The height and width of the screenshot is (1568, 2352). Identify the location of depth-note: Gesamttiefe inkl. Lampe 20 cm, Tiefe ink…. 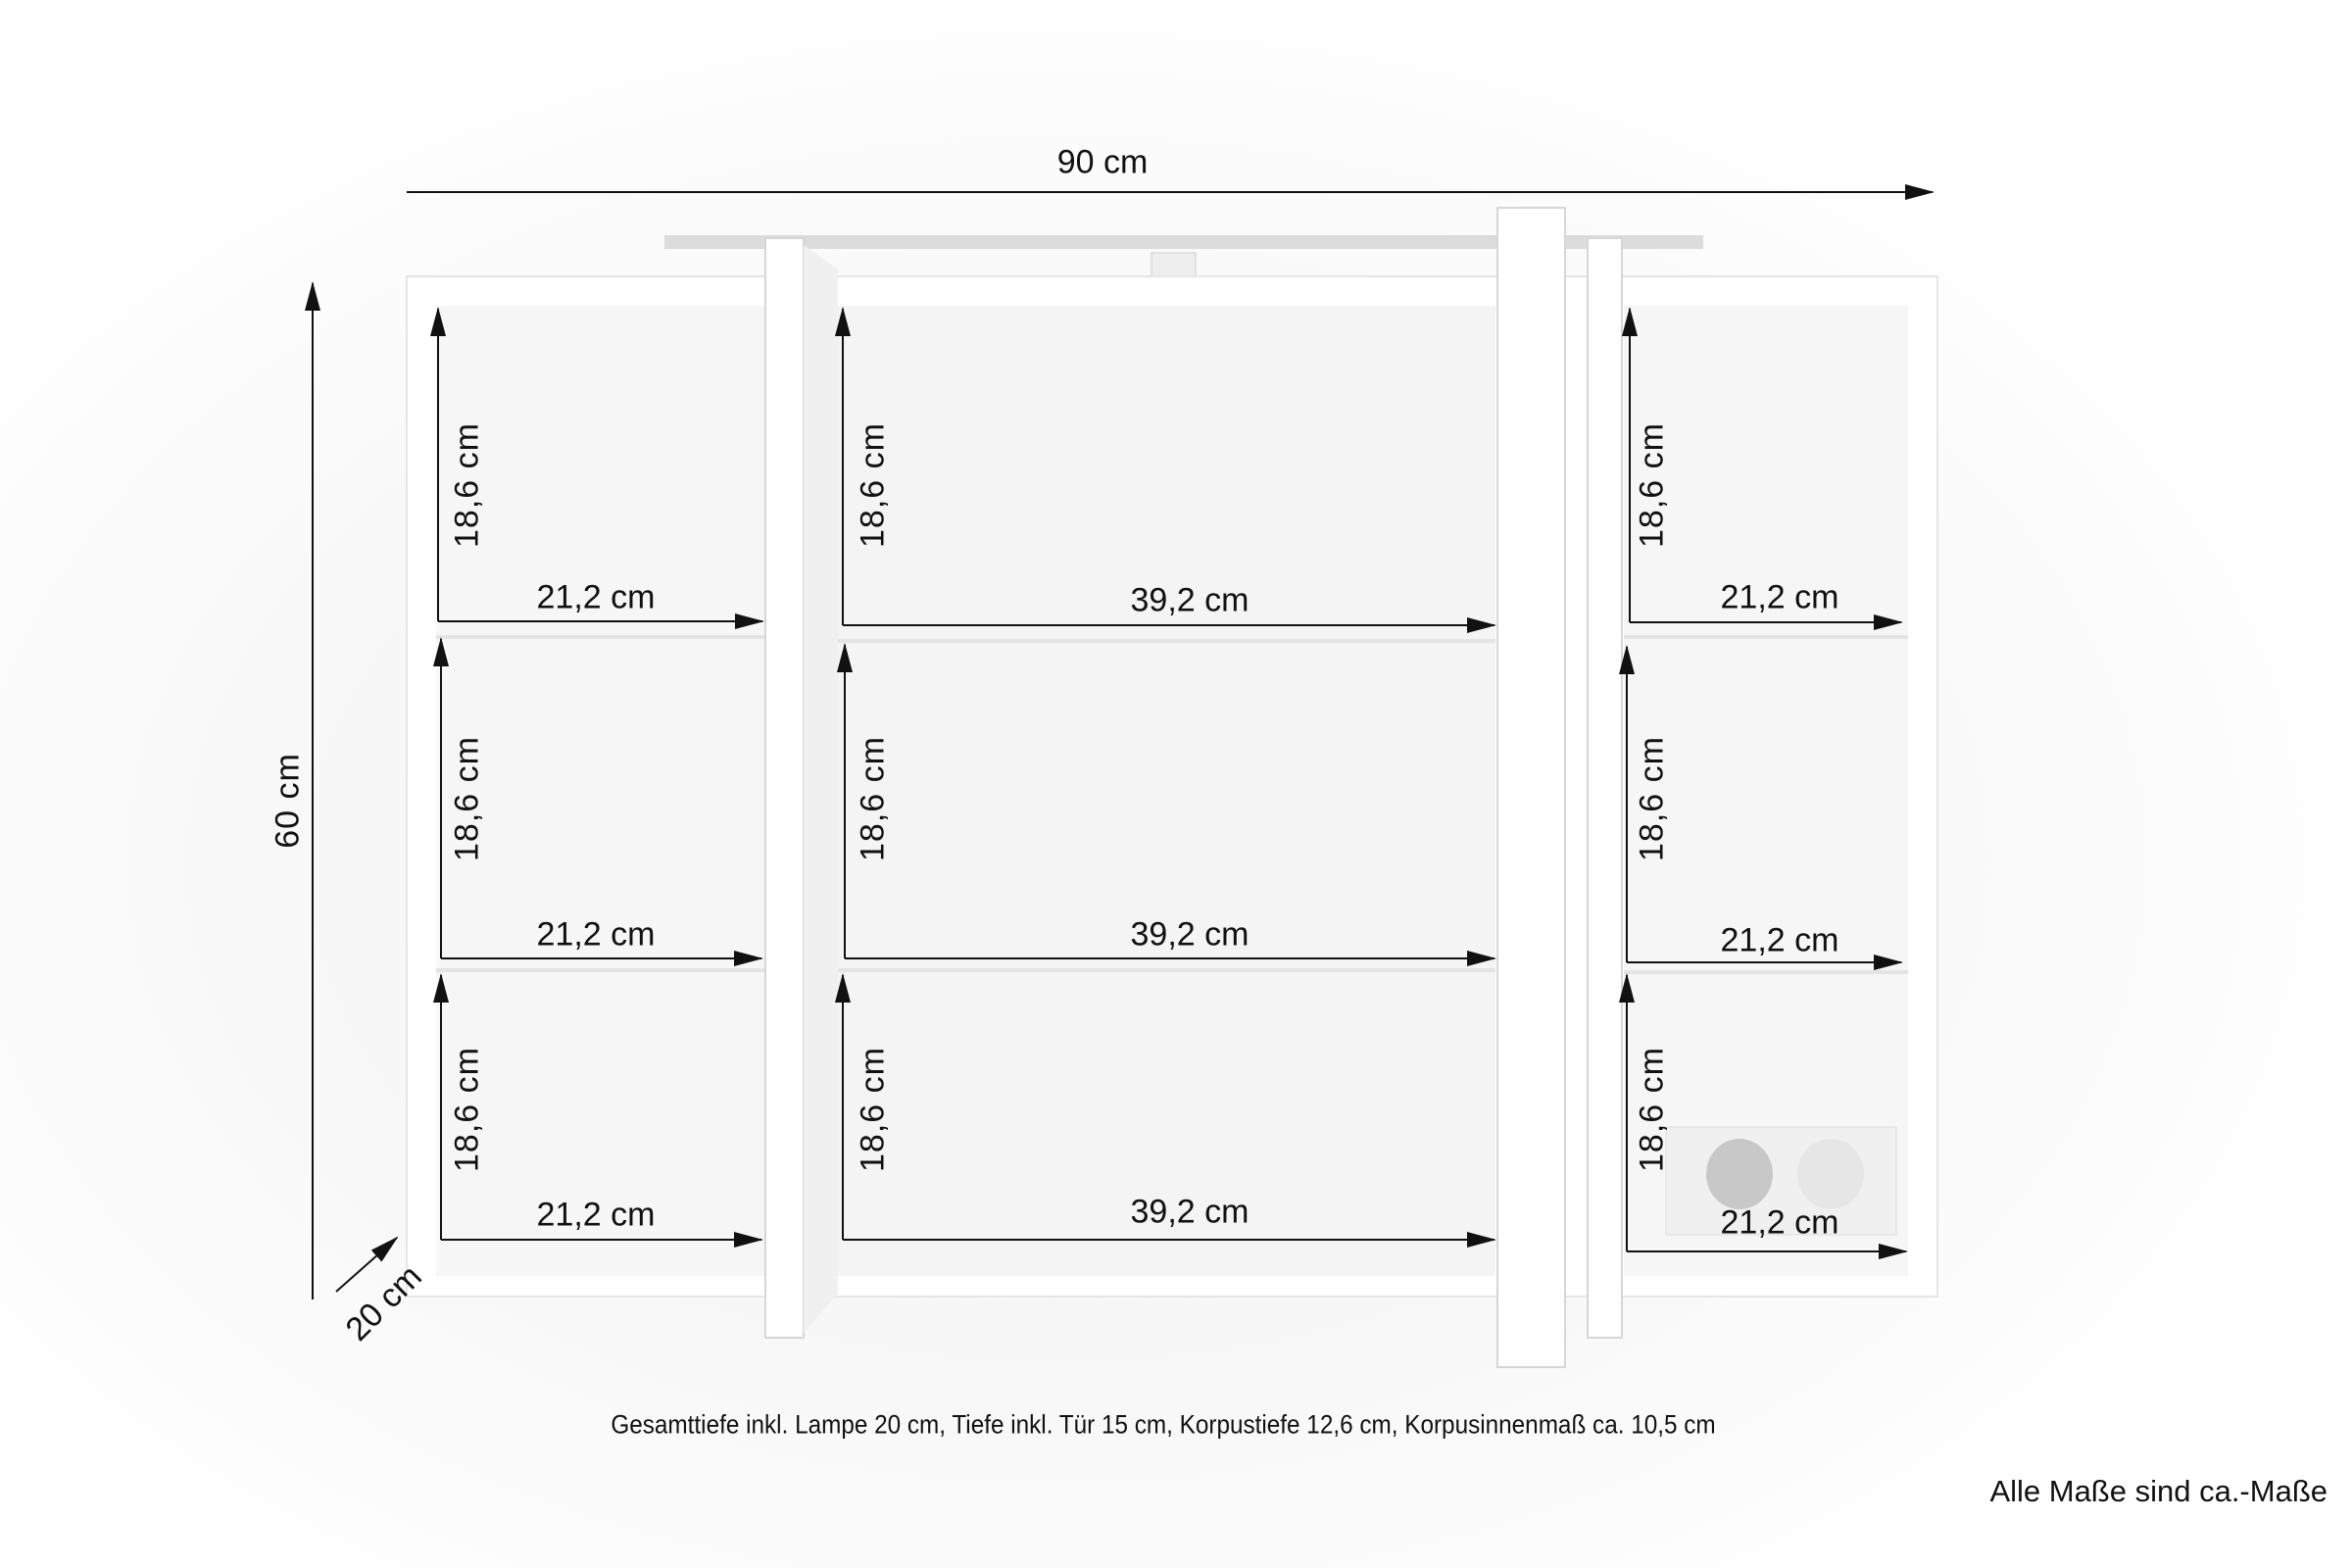
(1163, 1424).